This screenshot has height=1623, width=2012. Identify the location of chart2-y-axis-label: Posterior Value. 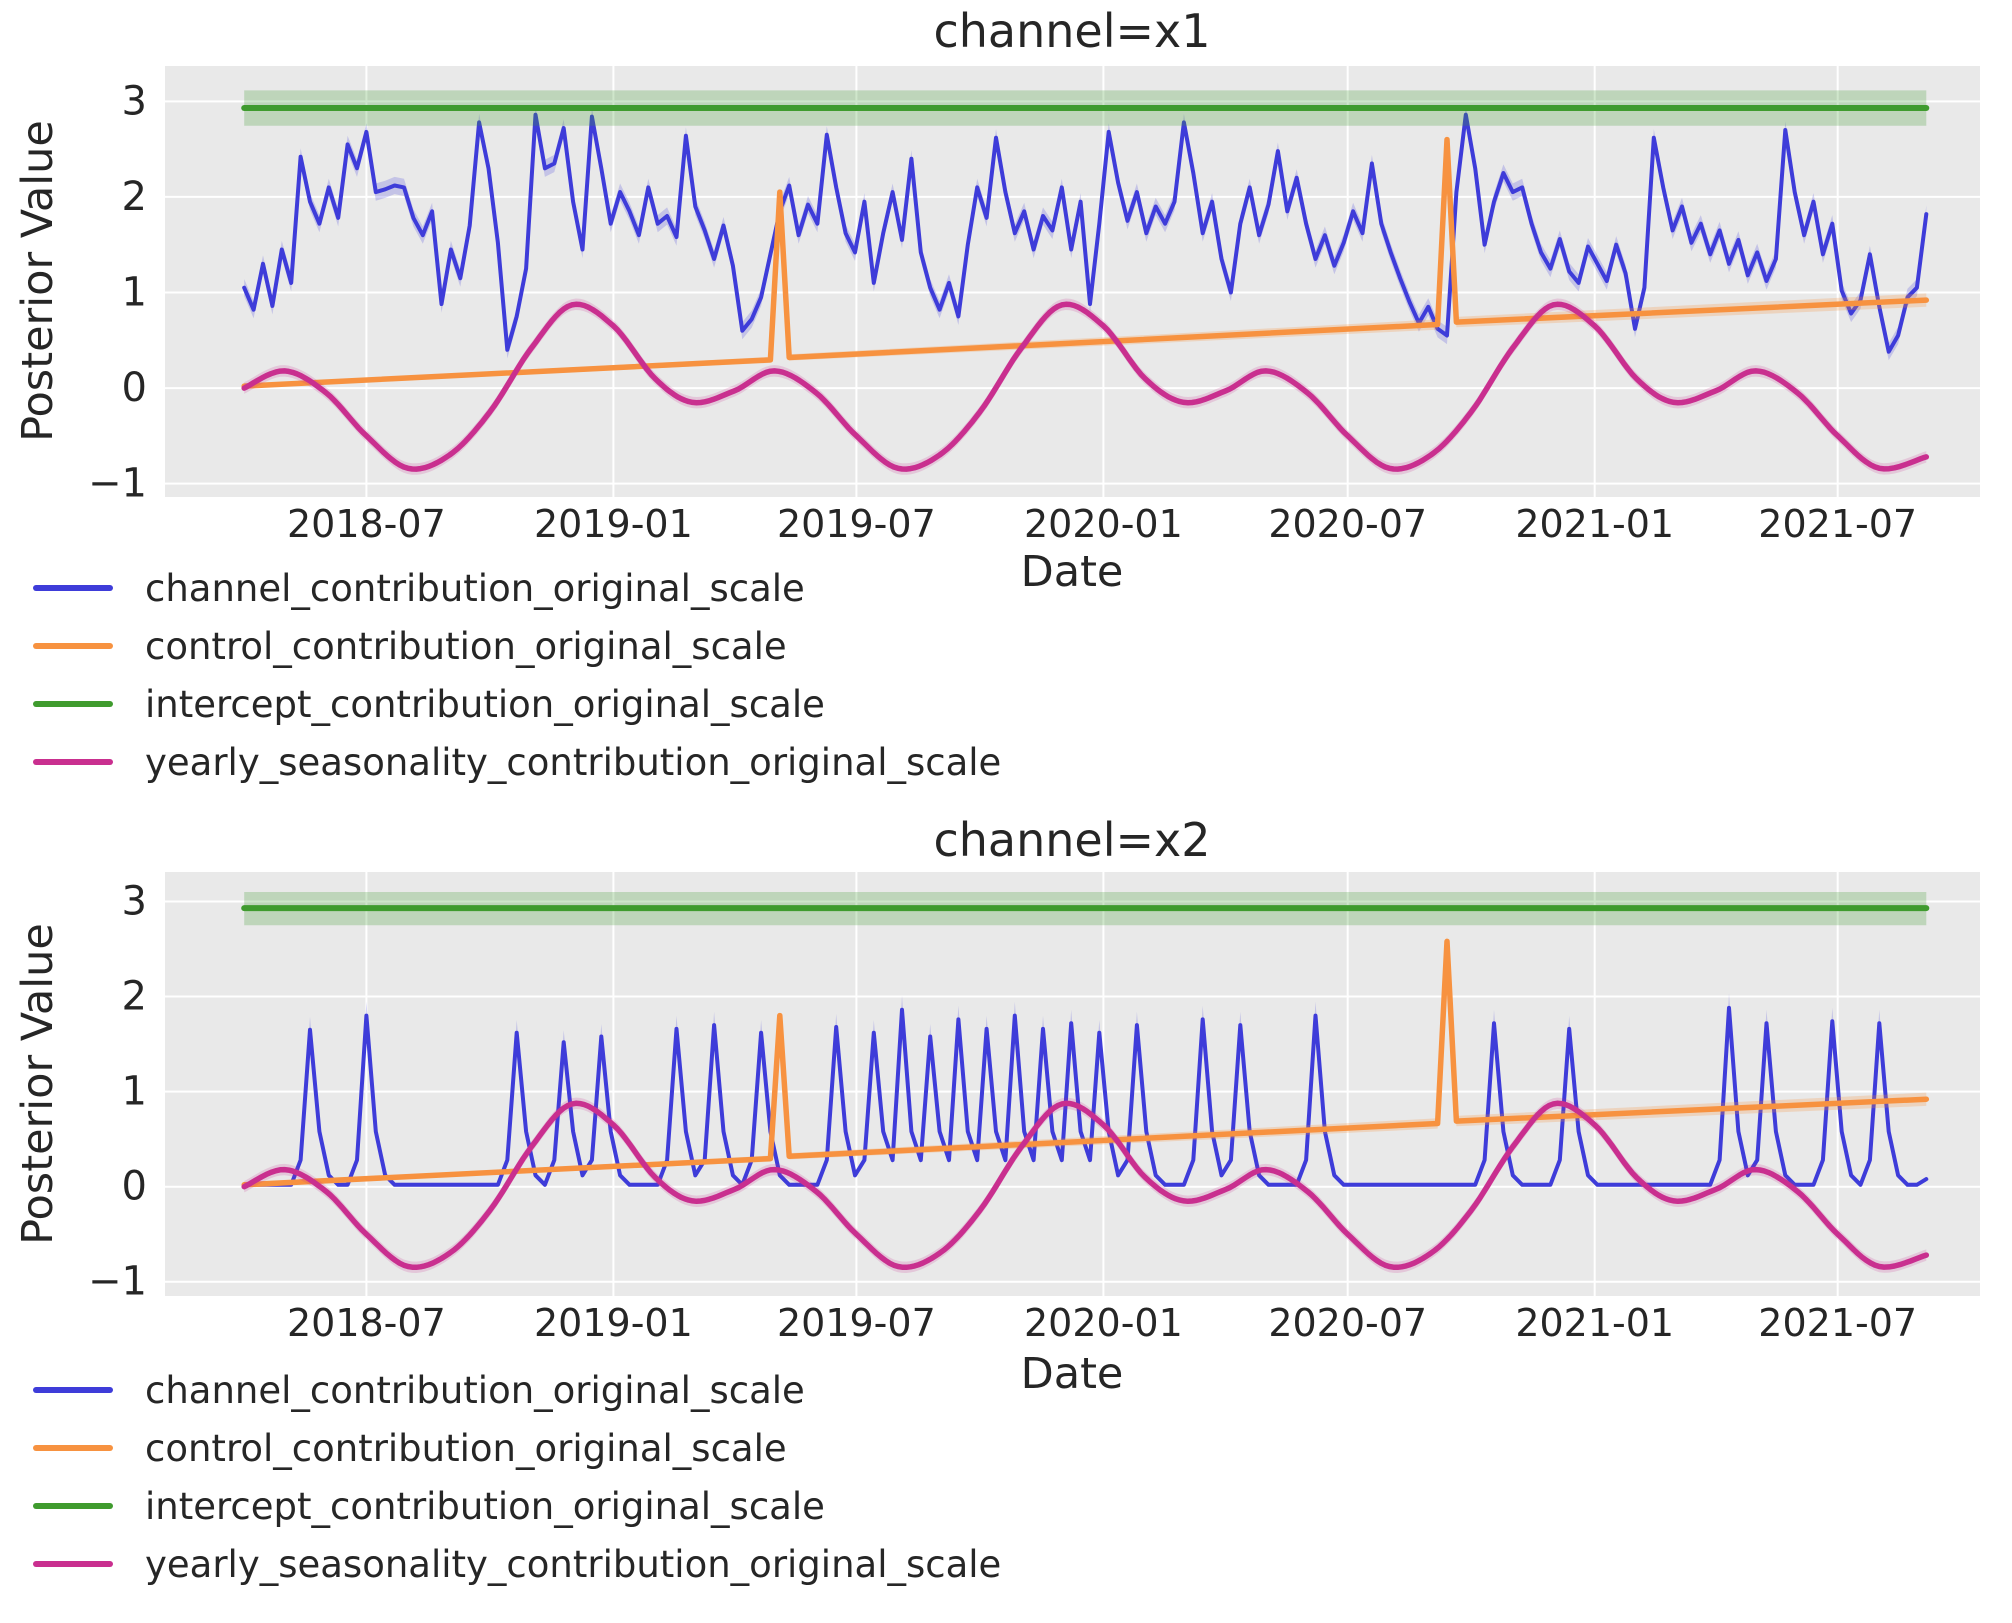
(38, 1084).